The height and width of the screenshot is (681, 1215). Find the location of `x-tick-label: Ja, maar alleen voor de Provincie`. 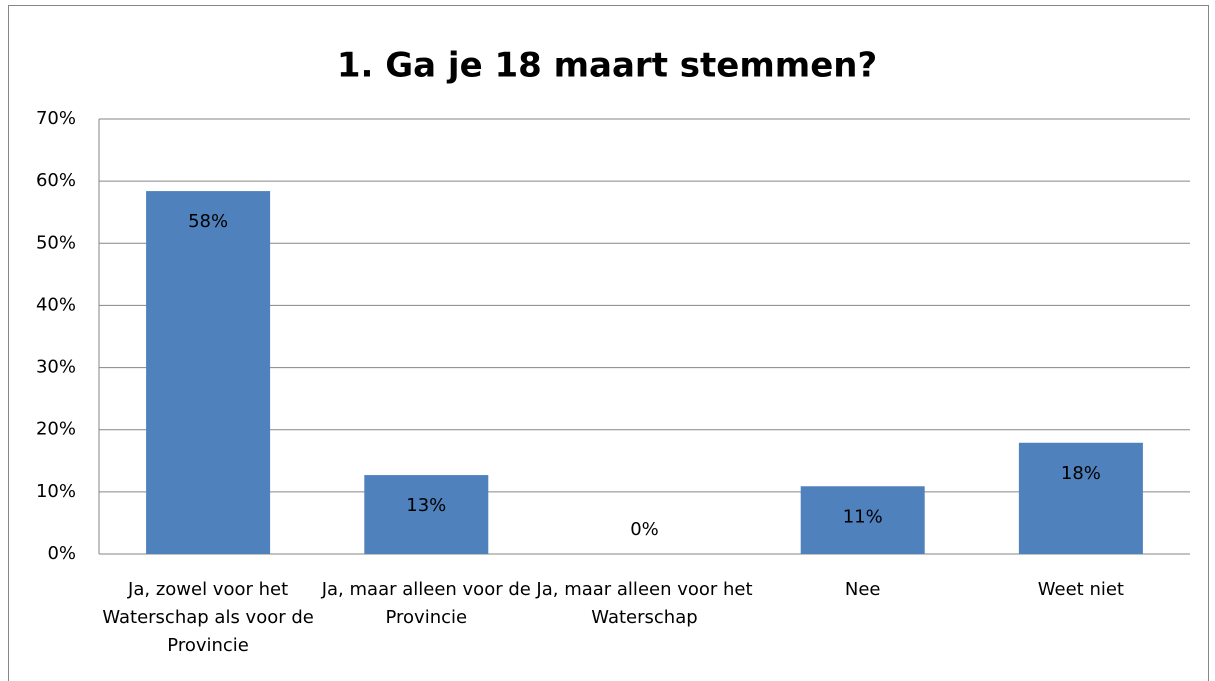

x-tick-label: Ja, maar alleen voor de Provincie is located at coordinates (426, 603).